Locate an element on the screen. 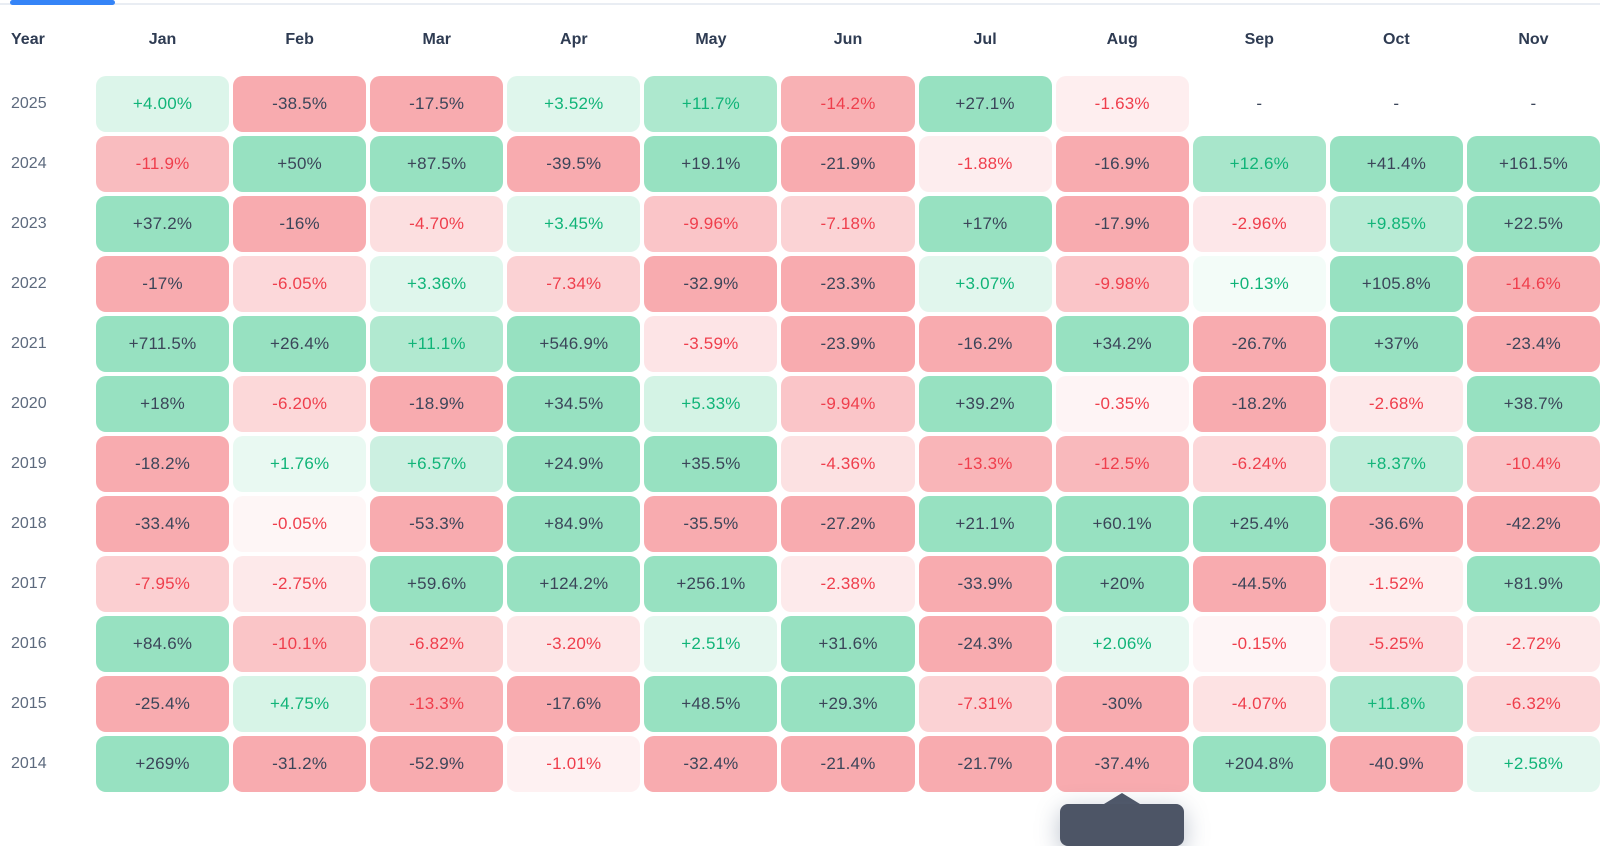 The image size is (1600, 846). return-cell: +87.5% is located at coordinates (437, 164).